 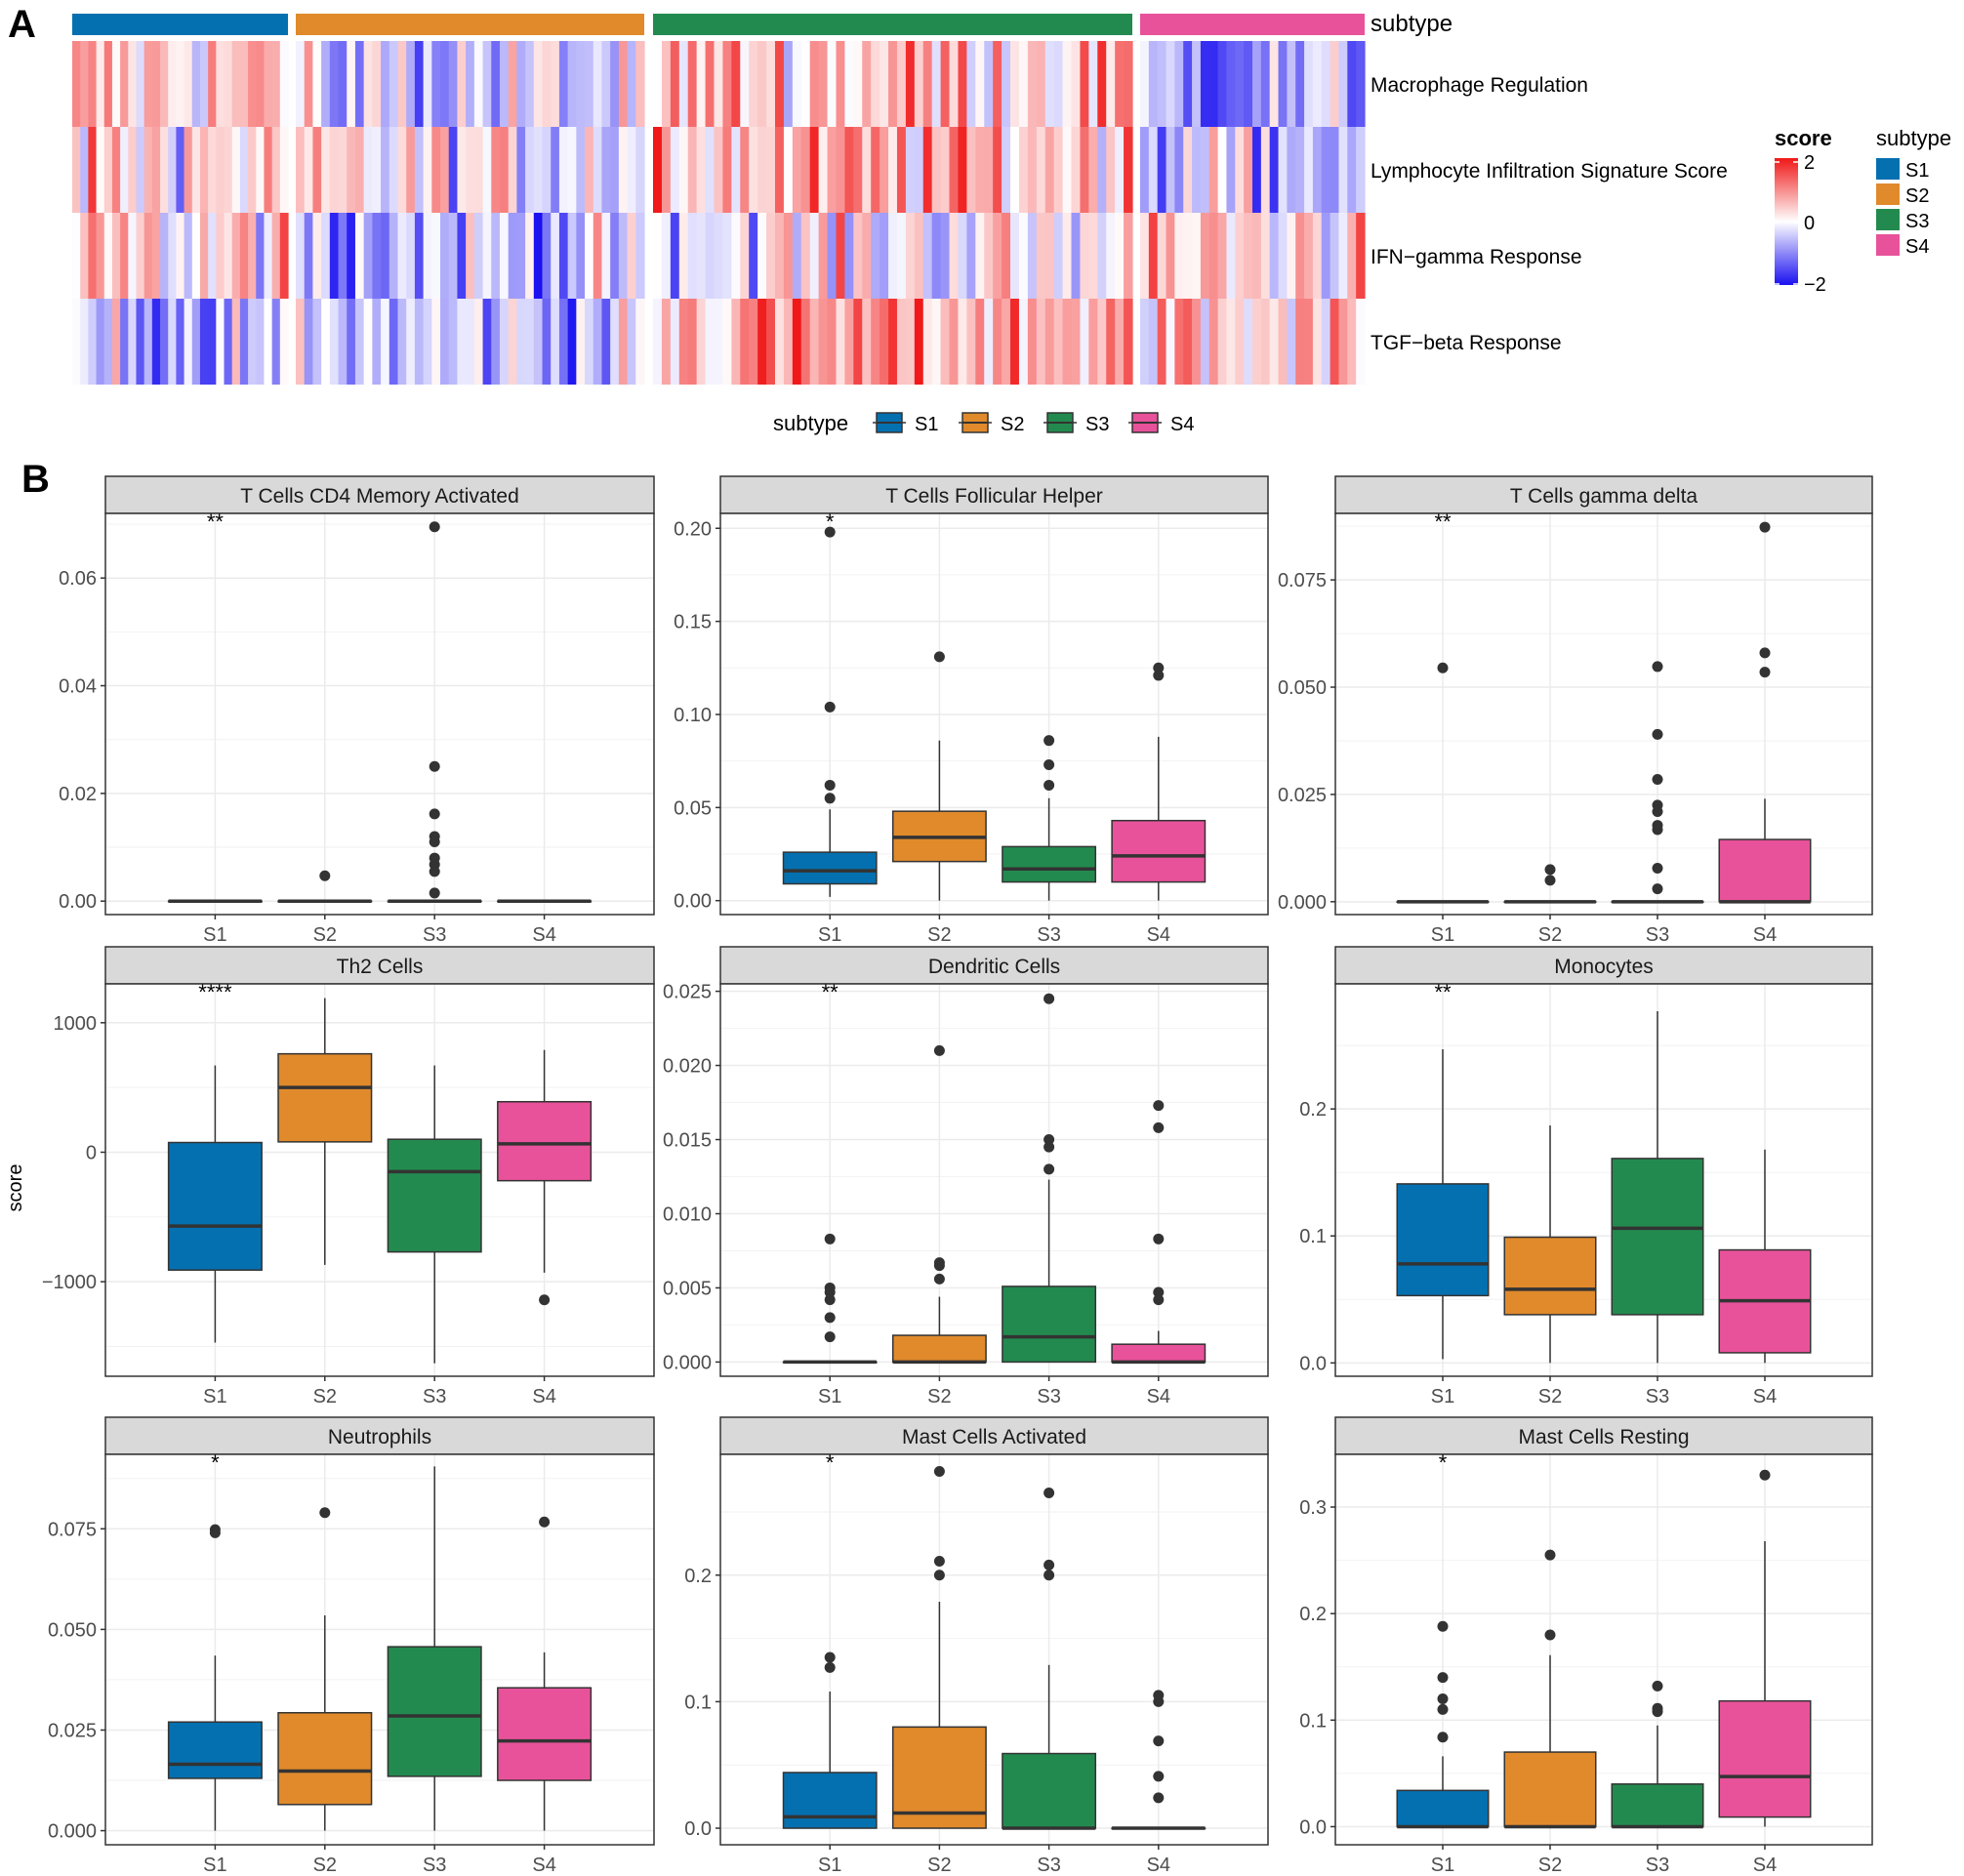 What do you see at coordinates (76, 1024) in the screenshot?
I see `y-tick-label: 1000` at bounding box center [76, 1024].